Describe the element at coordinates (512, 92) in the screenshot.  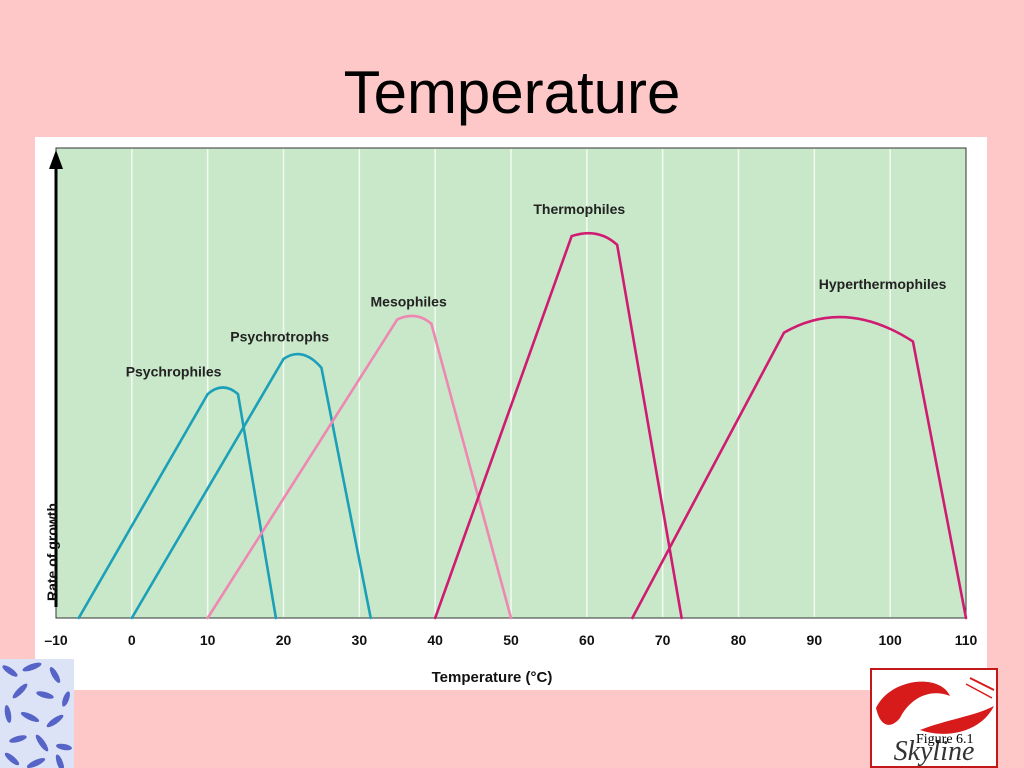
I see `slide-title: Temperature` at that location.